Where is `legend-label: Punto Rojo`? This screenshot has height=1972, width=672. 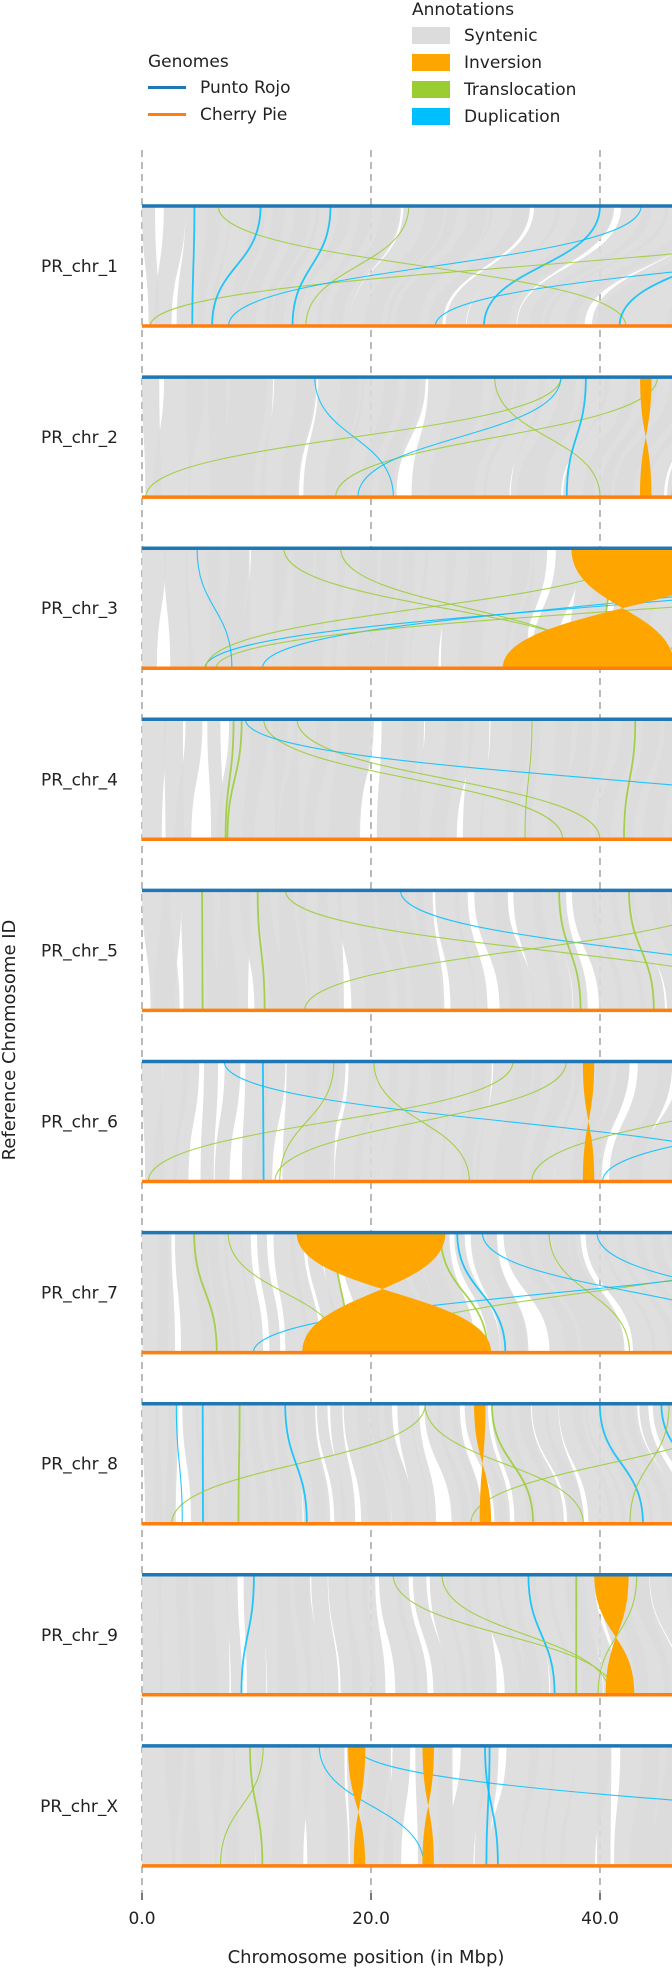
legend-label: Punto Rojo is located at coordinates (245, 87).